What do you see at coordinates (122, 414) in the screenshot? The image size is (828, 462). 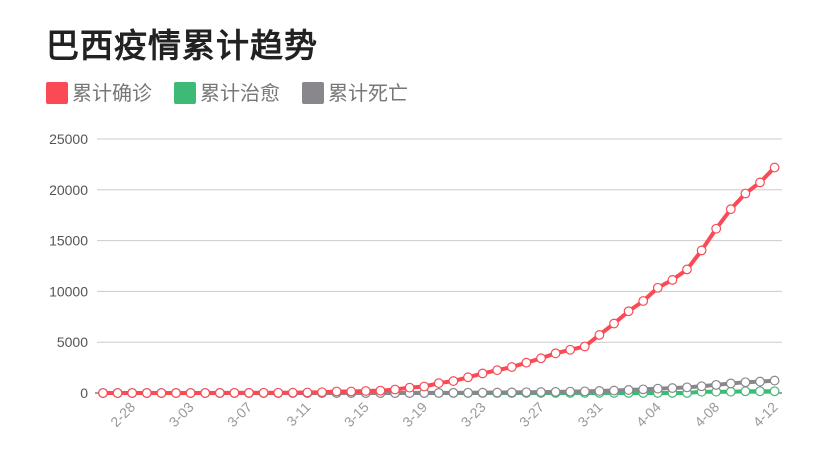 I see `x-tick-label: 2-28` at bounding box center [122, 414].